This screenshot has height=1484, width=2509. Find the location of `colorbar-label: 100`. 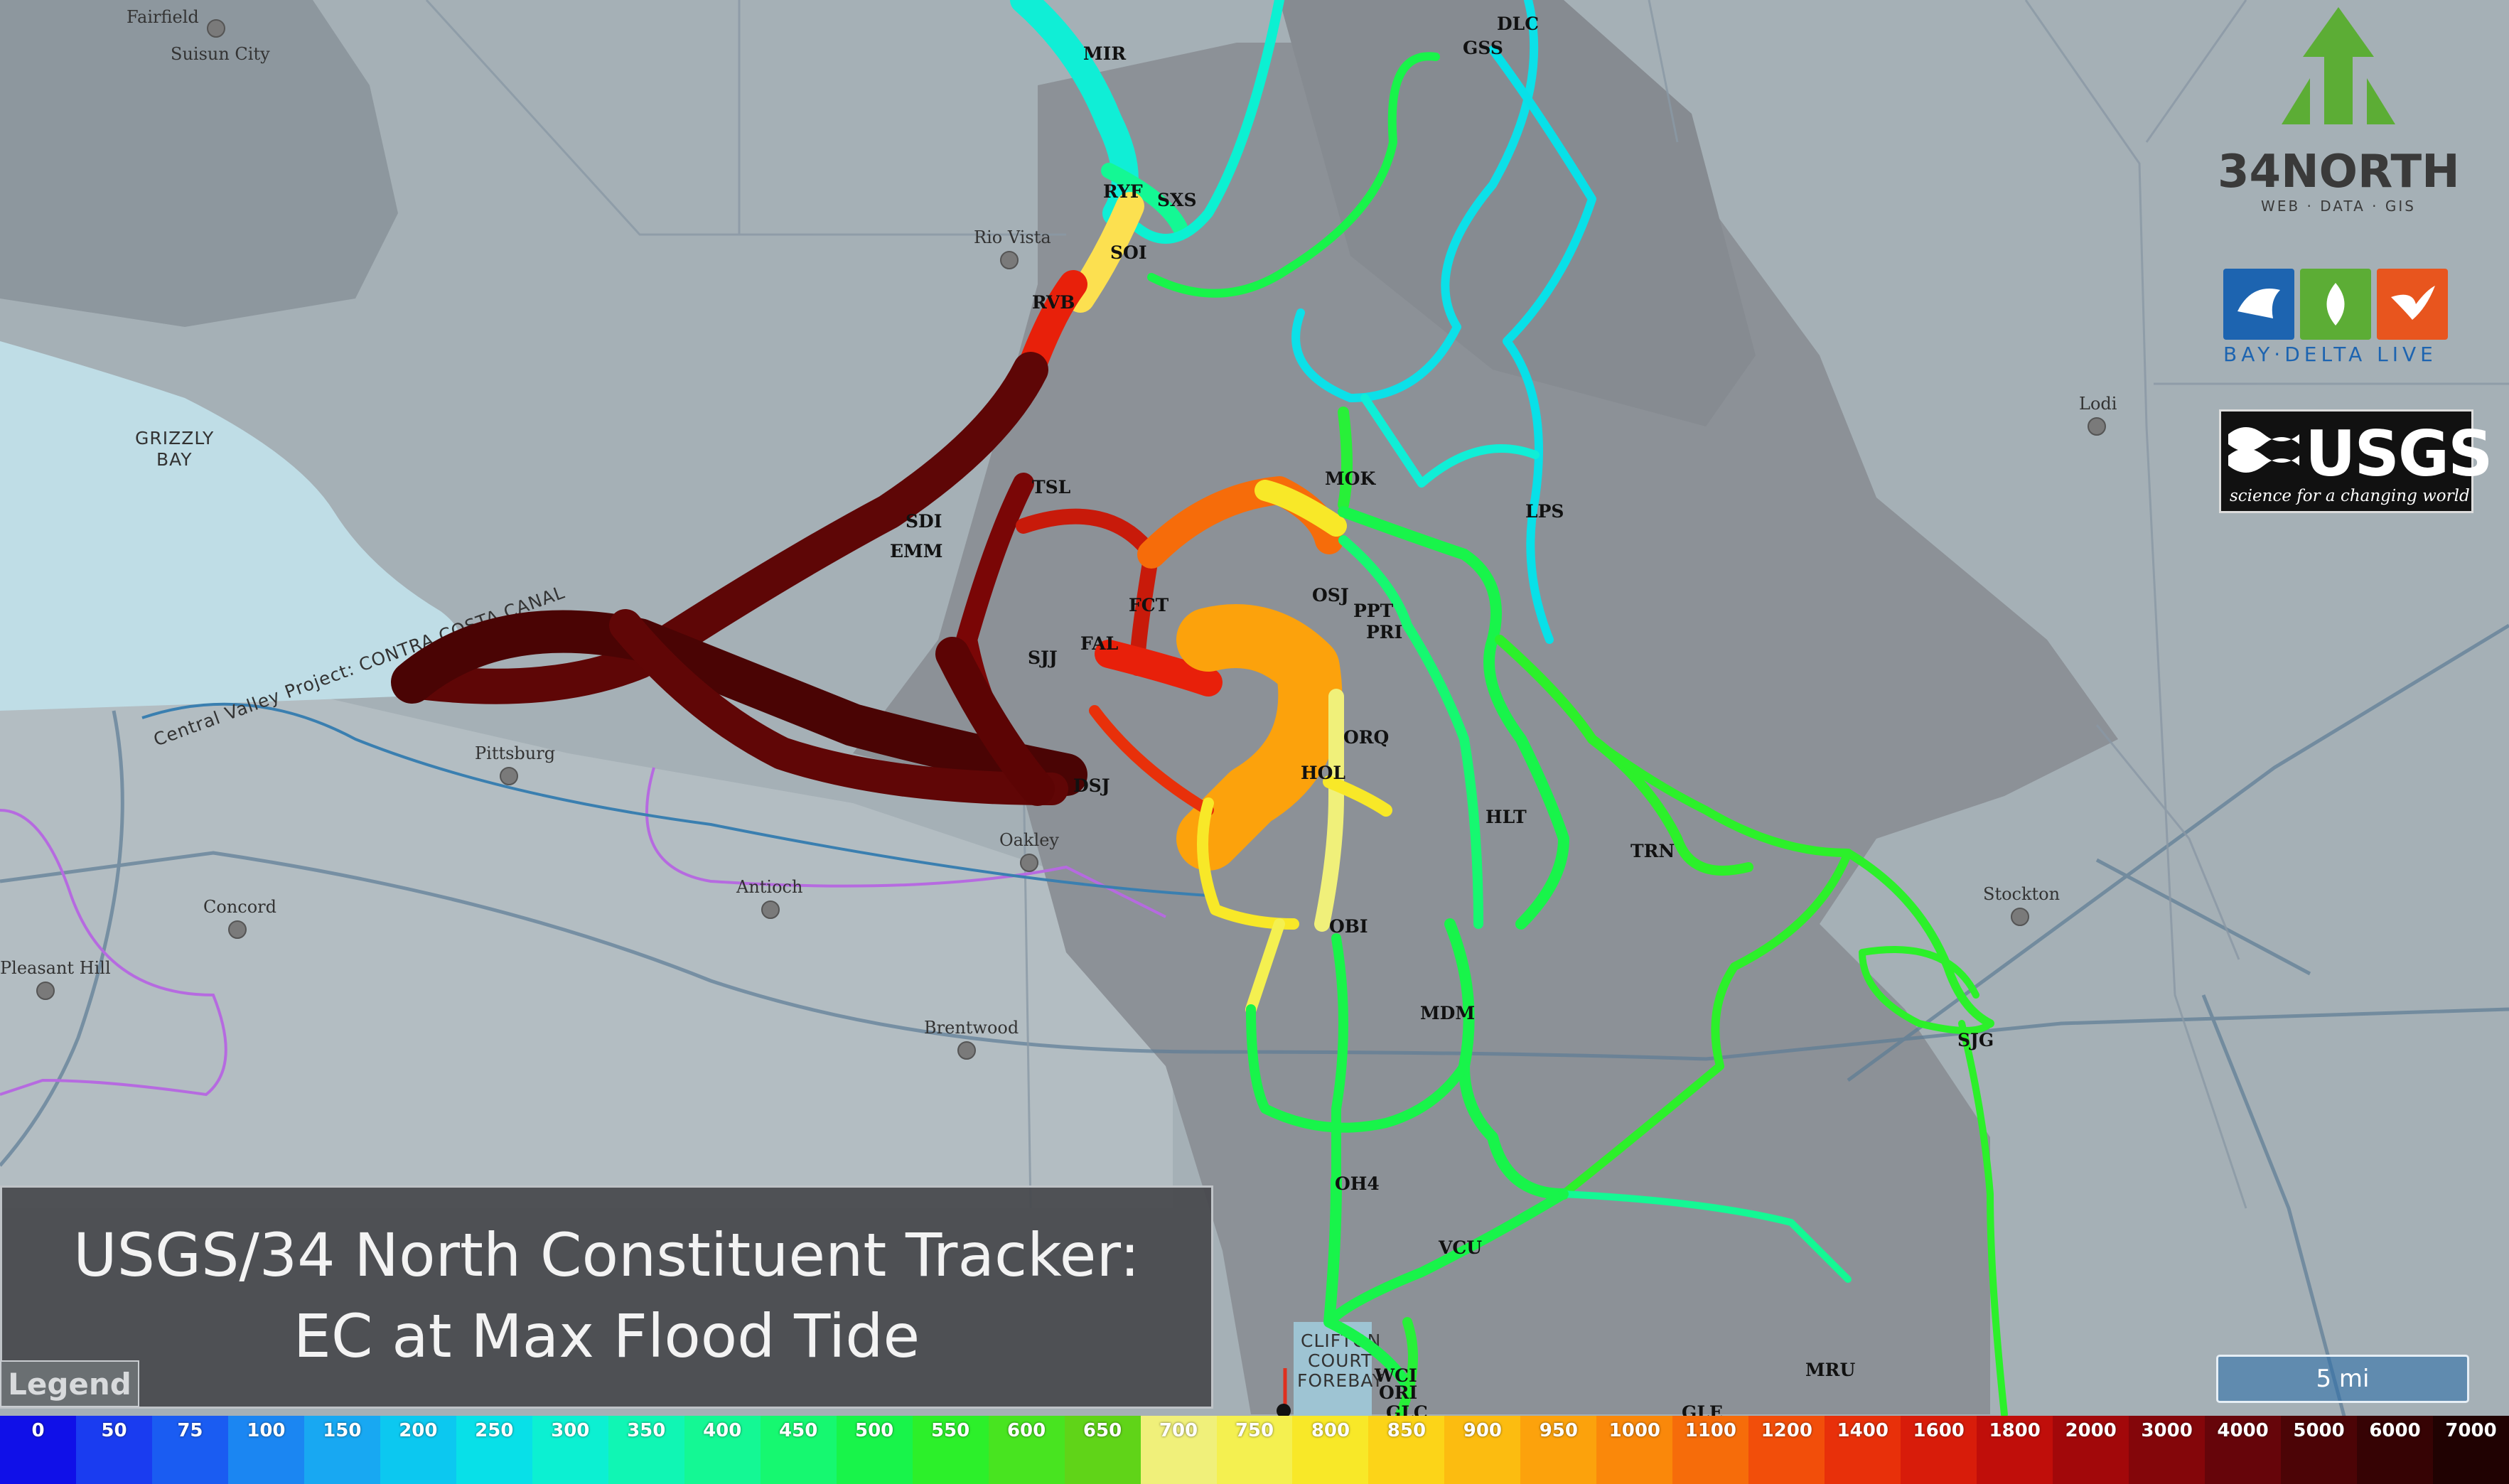

colorbar-label: 100 is located at coordinates (266, 1430).